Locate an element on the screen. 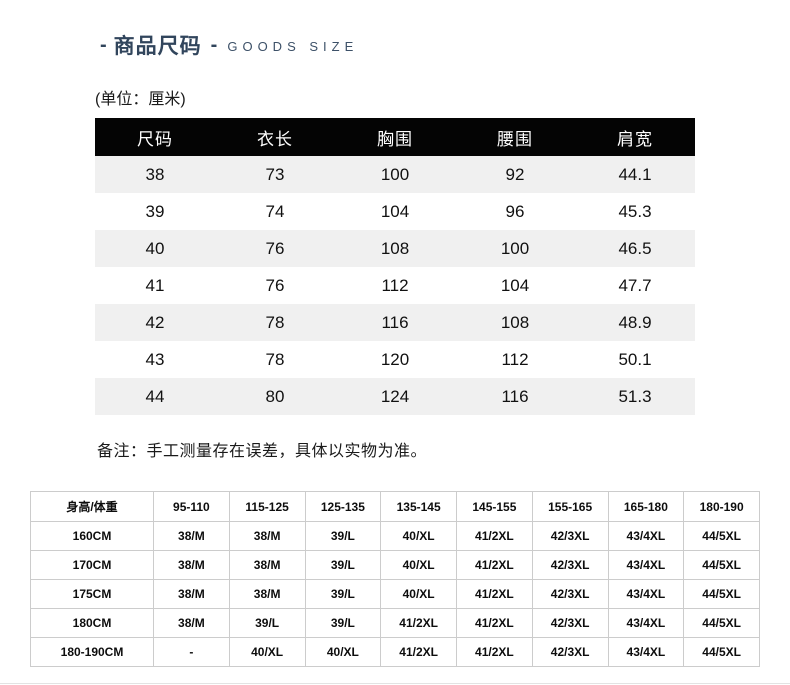  table-cell: 46.5 is located at coordinates (635, 248).